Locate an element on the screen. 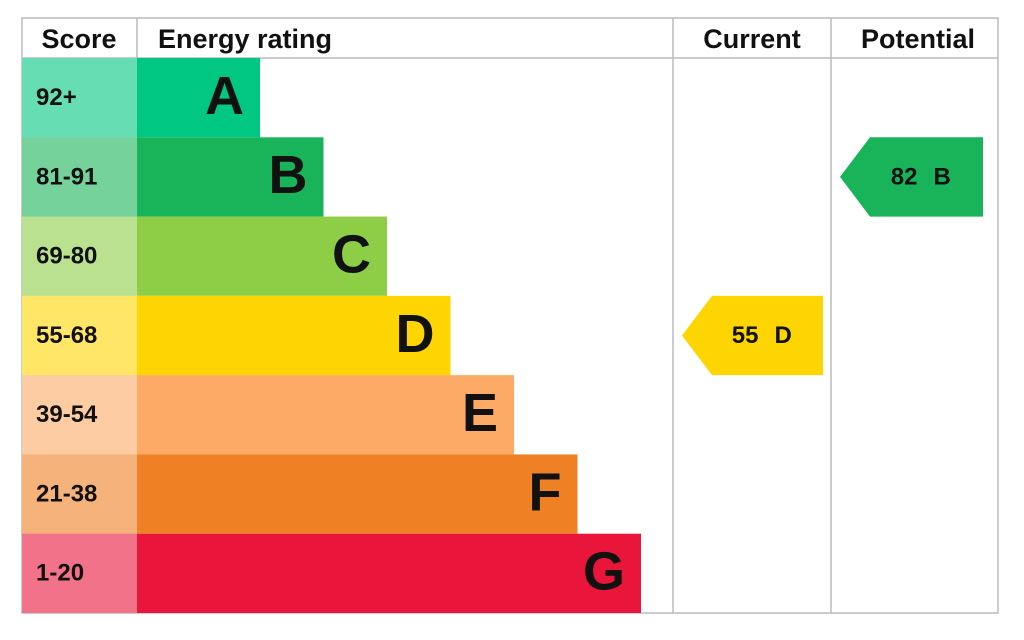 The height and width of the screenshot is (640, 1024). score-label: 21-38 is located at coordinates (66, 493).